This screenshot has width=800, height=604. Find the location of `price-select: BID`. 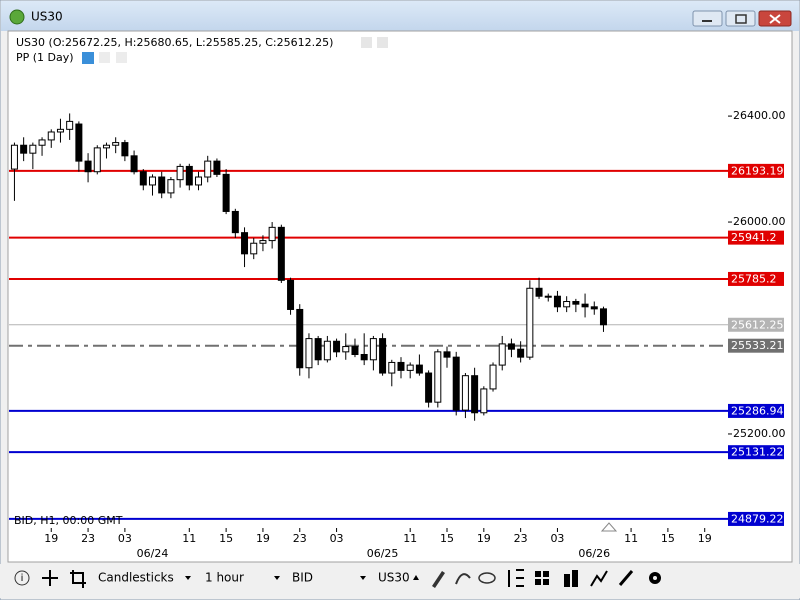

price-select: BID is located at coordinates (302, 578).